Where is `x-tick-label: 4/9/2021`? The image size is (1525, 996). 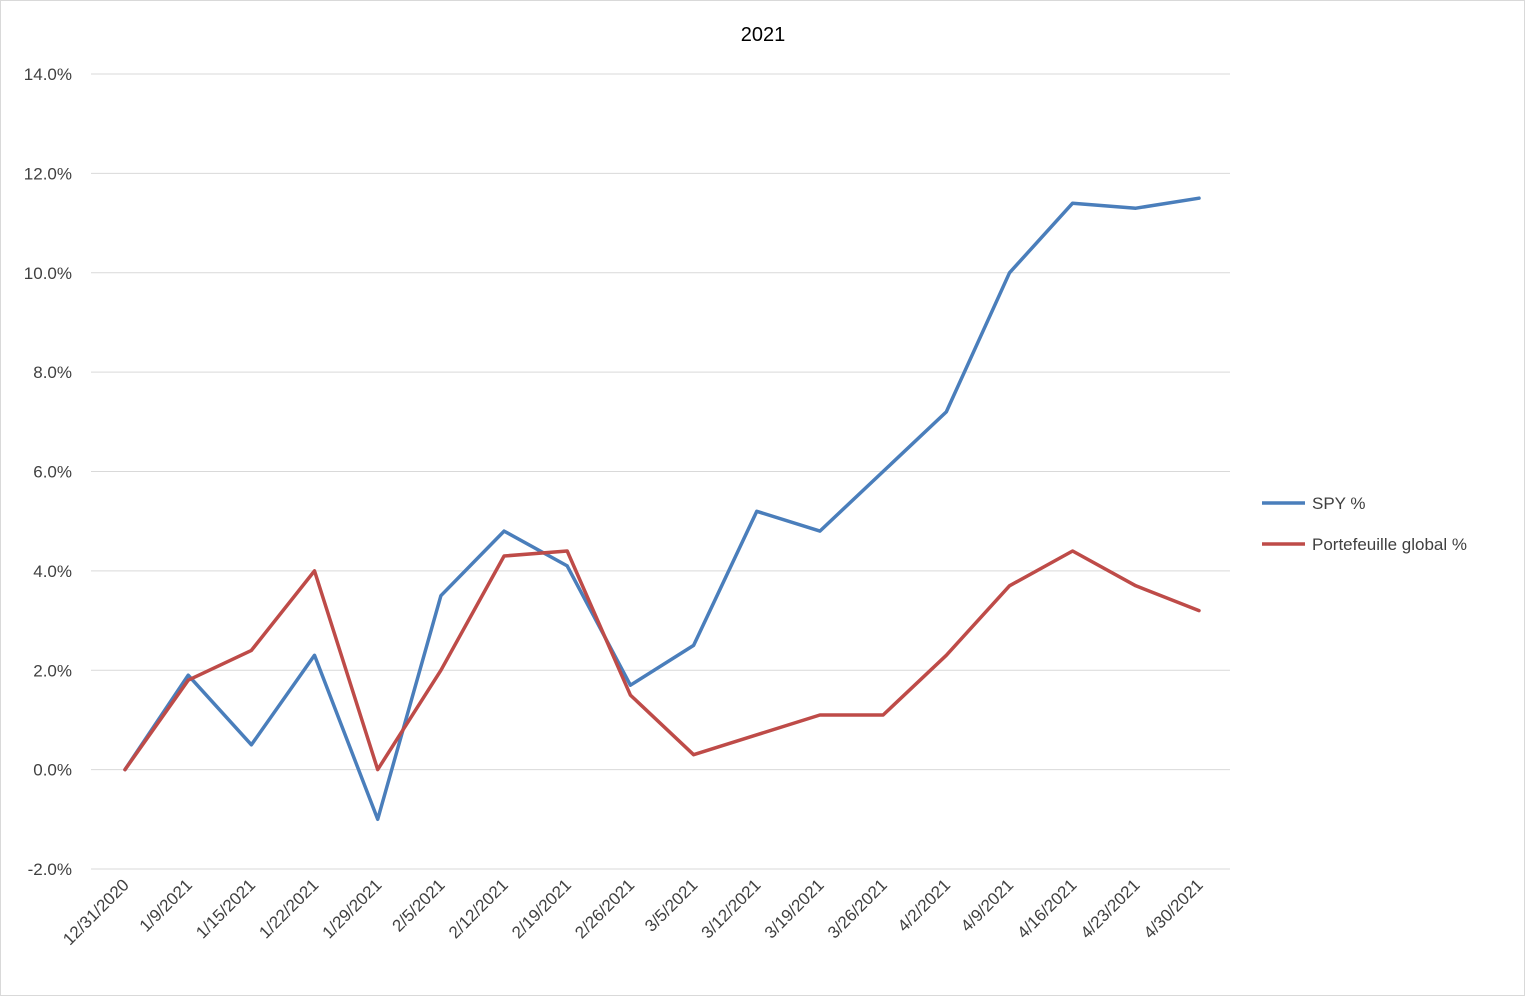 x-tick-label: 4/9/2021 is located at coordinates (987, 905).